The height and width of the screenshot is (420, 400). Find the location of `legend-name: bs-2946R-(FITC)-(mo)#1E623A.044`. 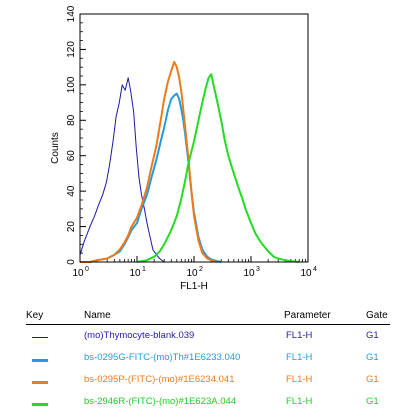

legend-name: bs-2946R-(FITC)-(mo)#1E623A.044 is located at coordinates (160, 401).